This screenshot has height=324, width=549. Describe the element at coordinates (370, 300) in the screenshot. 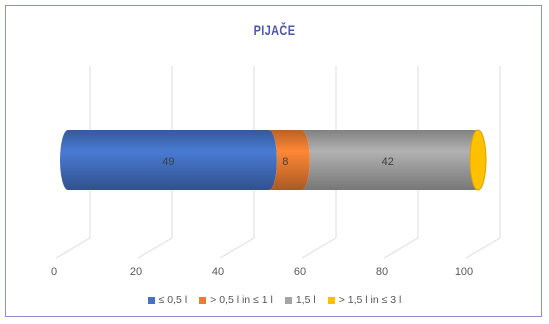

I see `legend-label: > 1,5 l in ≤ 3 l` at that location.